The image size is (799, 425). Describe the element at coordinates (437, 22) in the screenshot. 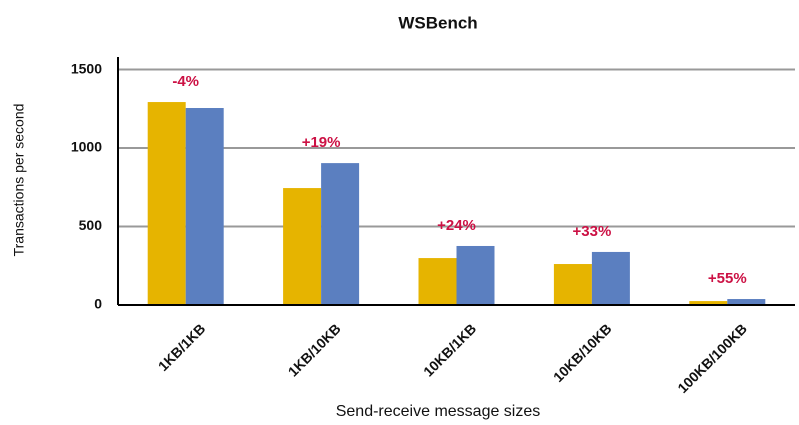

I see `chart-title: WSBench` at that location.